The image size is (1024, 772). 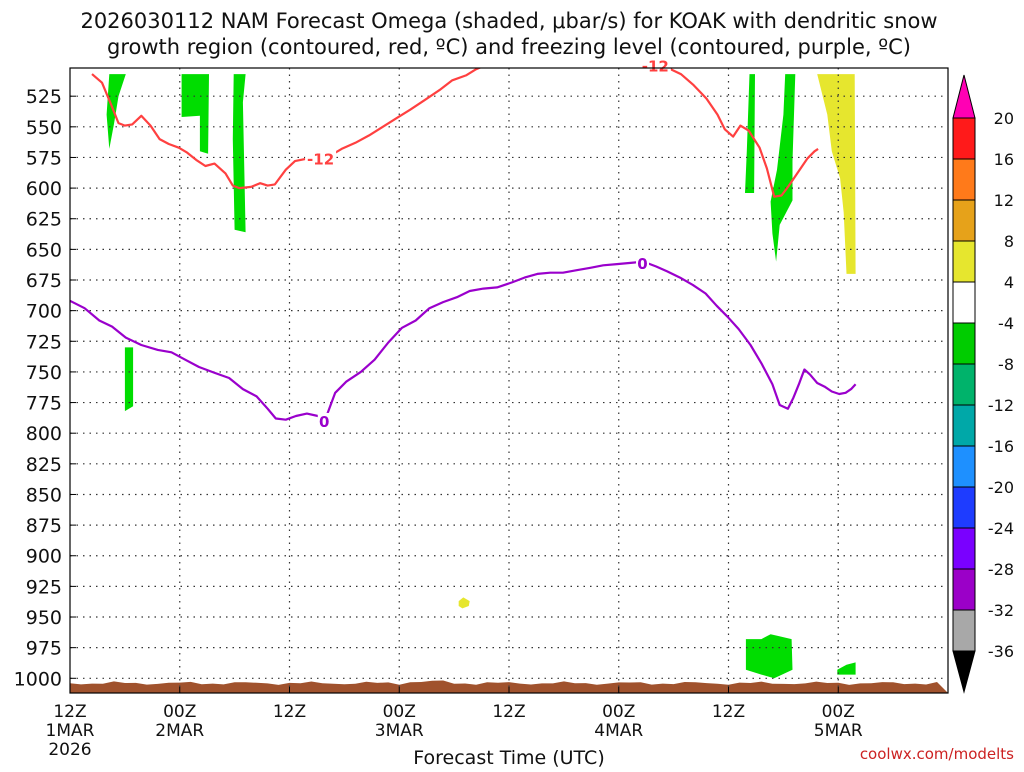 What do you see at coordinates (508, 757) in the screenshot?
I see `x-axis-label: Forecast Time (UTC)` at bounding box center [508, 757].